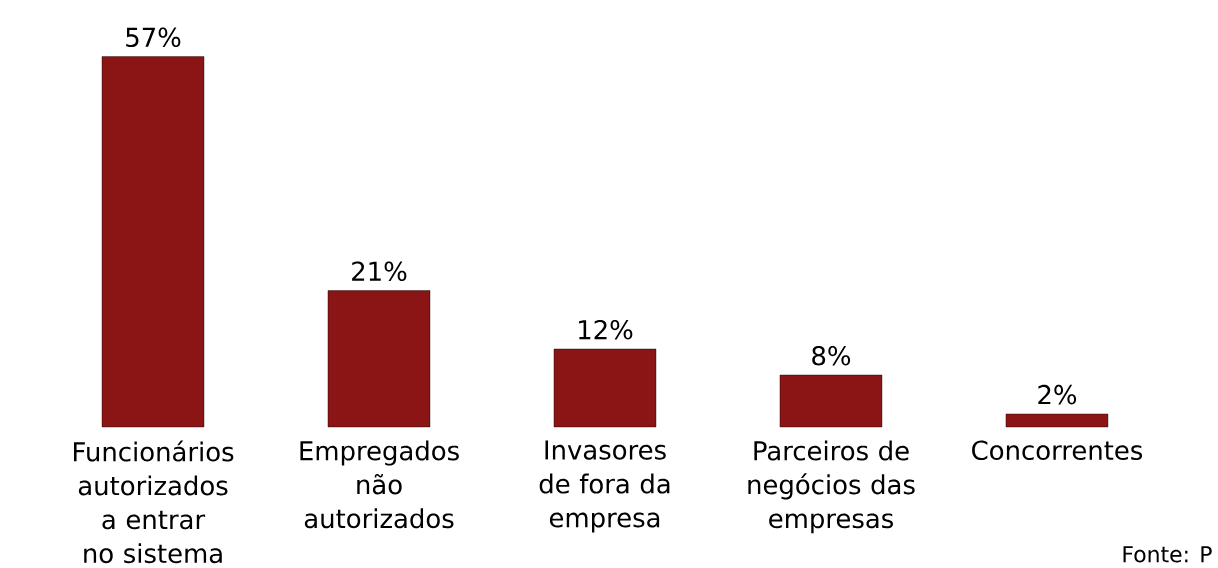 This screenshot has width=1218, height=568. I want to click on data-label: 21%, so click(379, 271).